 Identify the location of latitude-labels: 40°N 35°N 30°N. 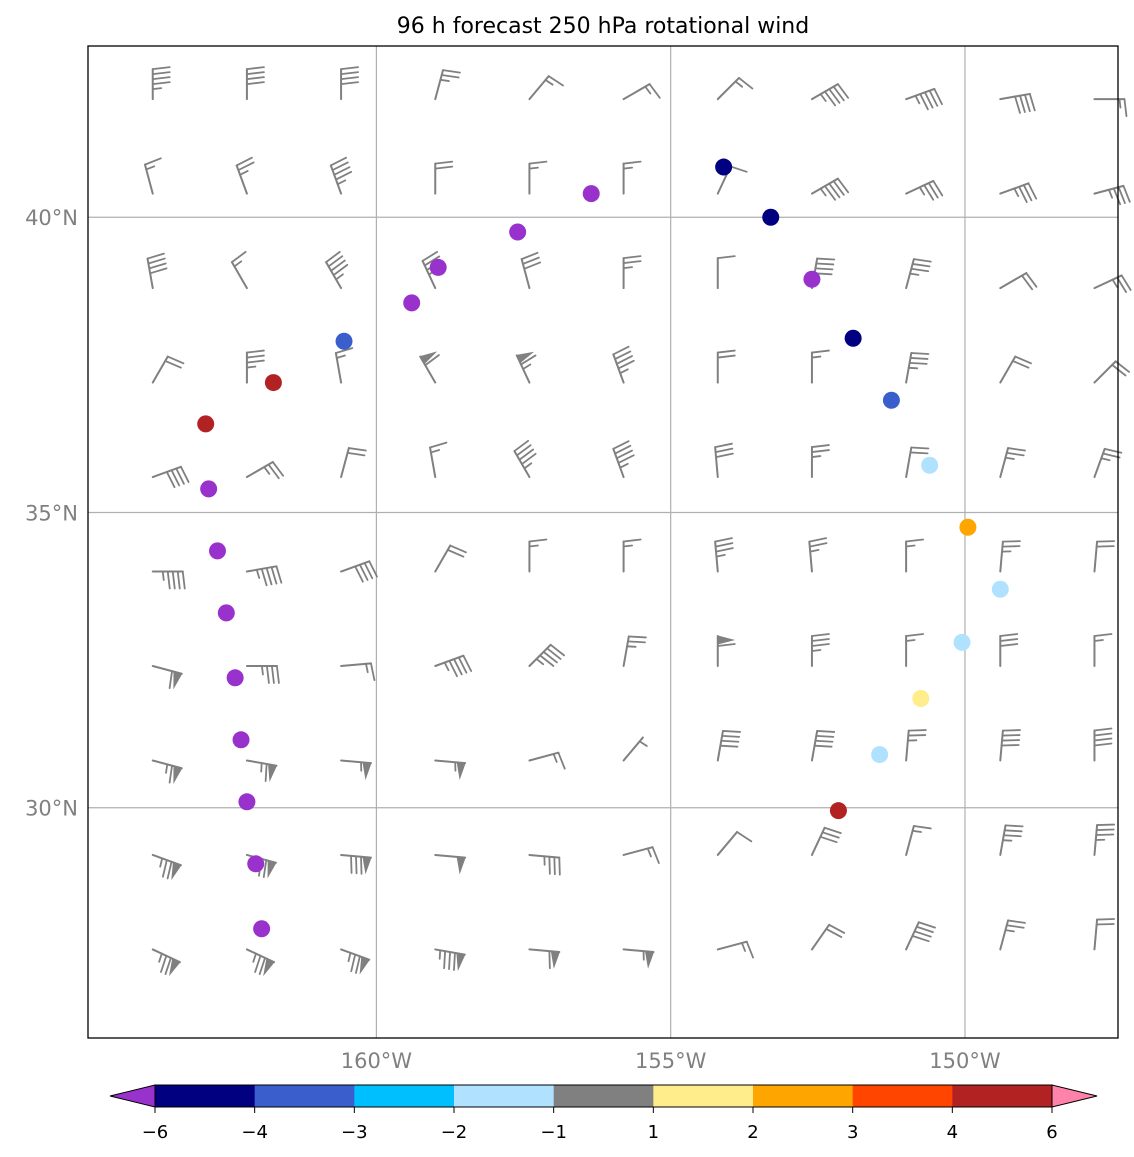
(51, 513).